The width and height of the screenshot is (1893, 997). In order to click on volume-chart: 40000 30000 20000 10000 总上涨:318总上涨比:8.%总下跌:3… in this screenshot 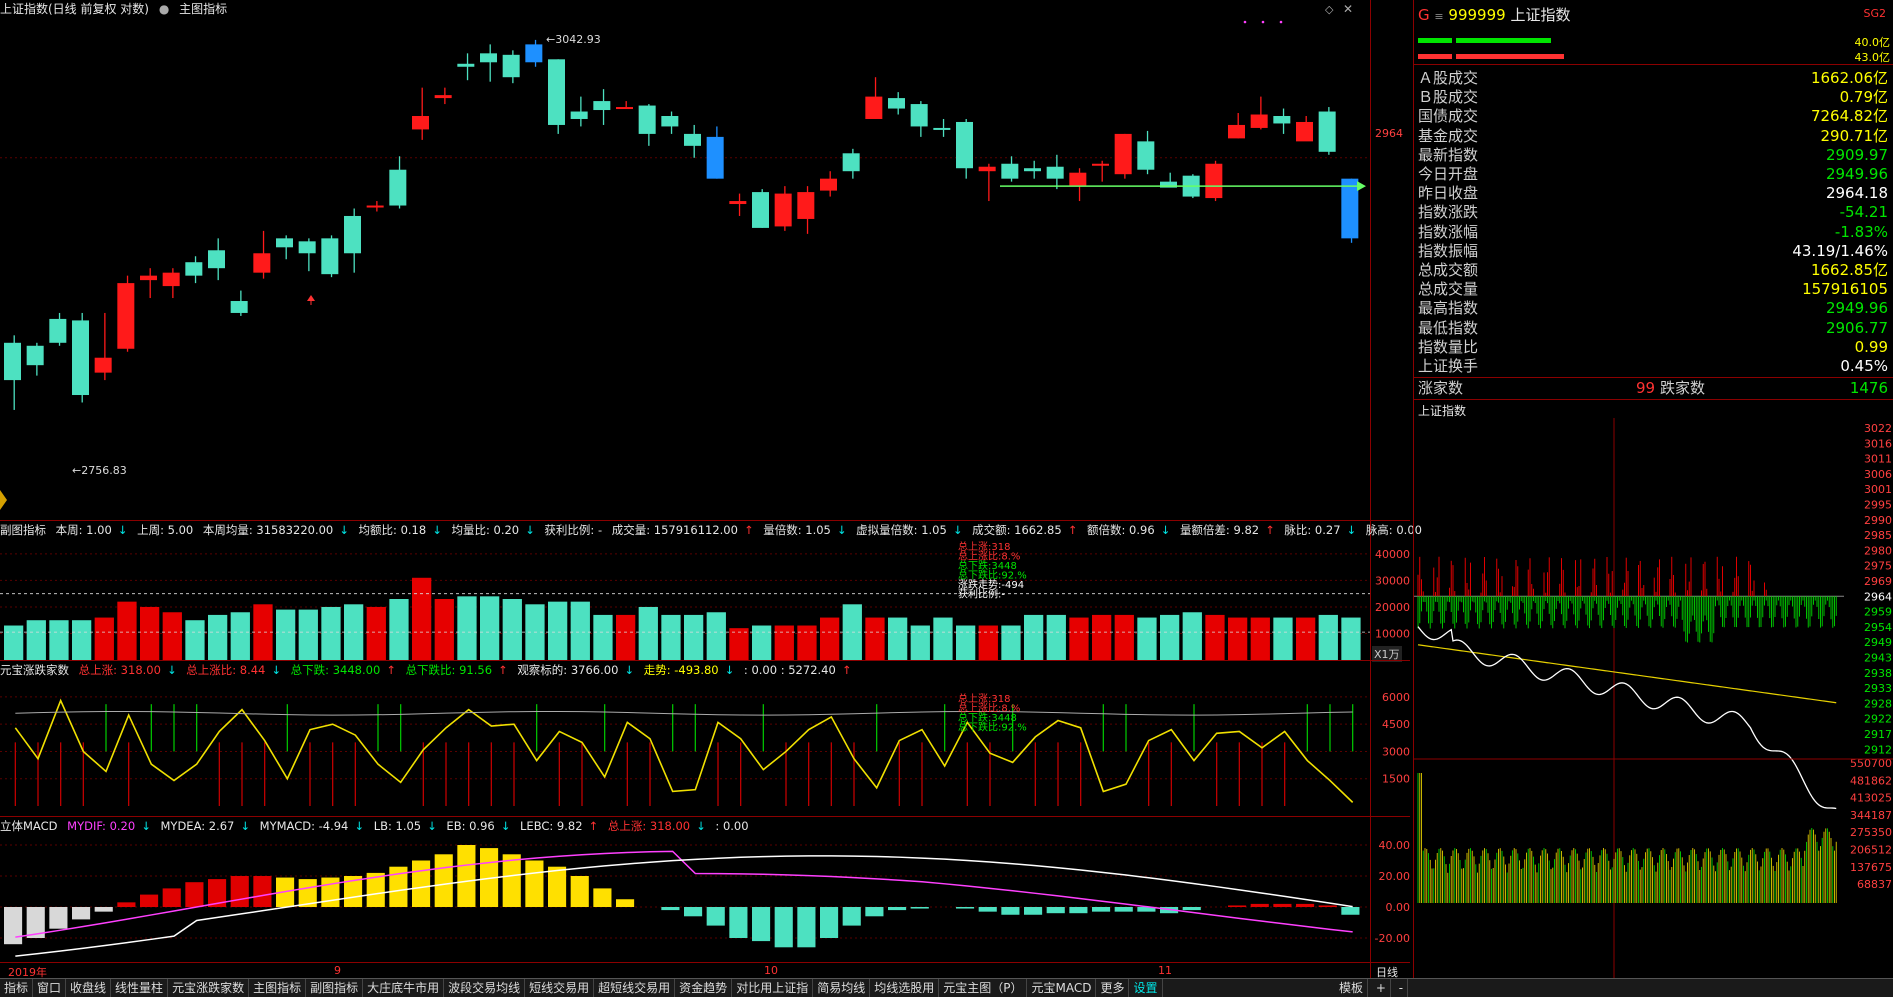, I will do `click(705, 599)`.